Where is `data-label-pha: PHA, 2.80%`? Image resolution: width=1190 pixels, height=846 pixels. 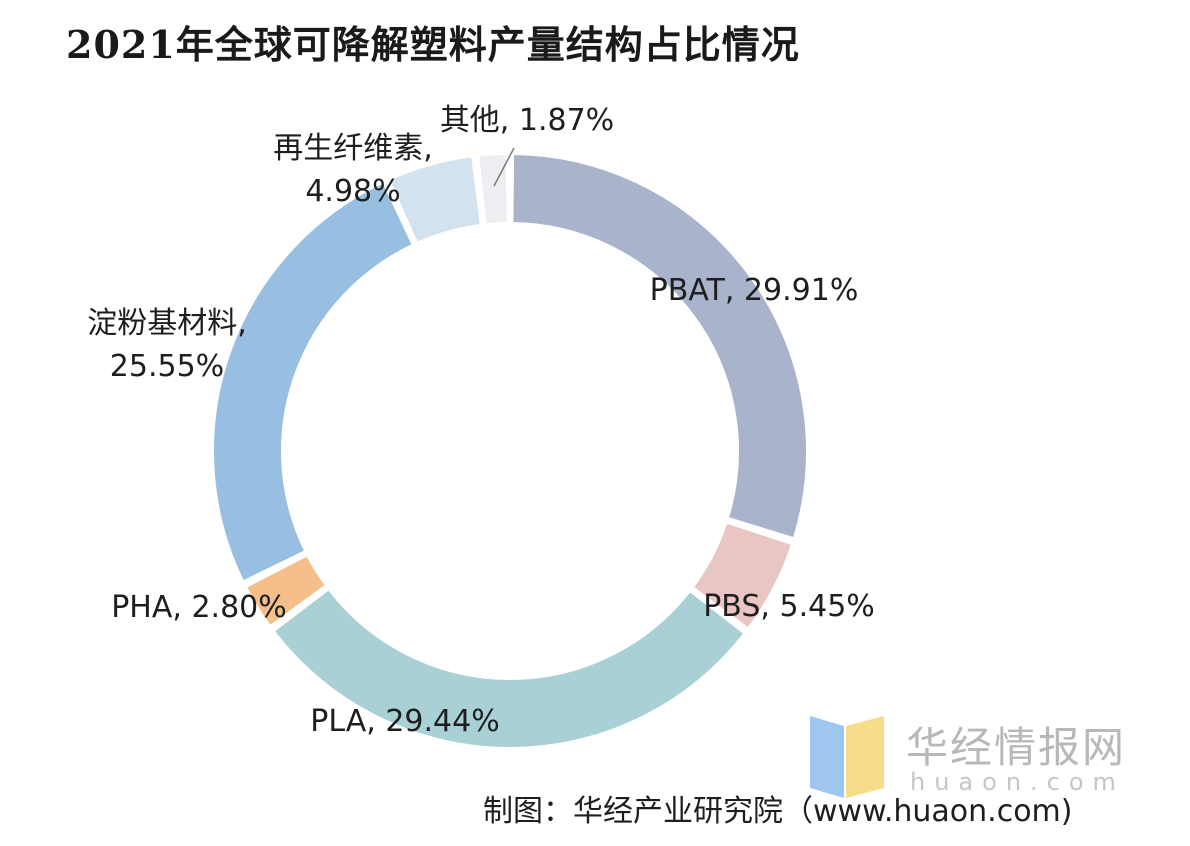 data-label-pha: PHA, 2.80% is located at coordinates (199, 607).